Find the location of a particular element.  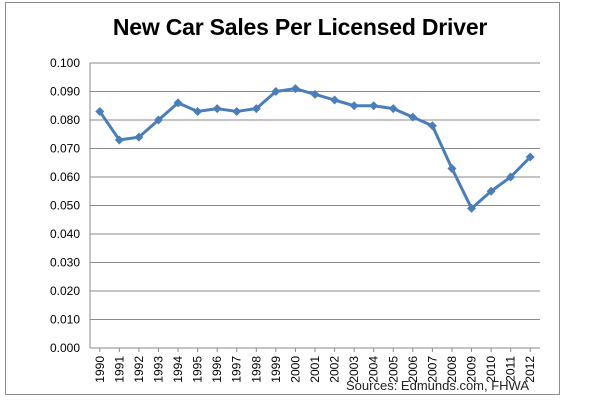

y-tick-label: 0.030 is located at coordinates (65, 263).